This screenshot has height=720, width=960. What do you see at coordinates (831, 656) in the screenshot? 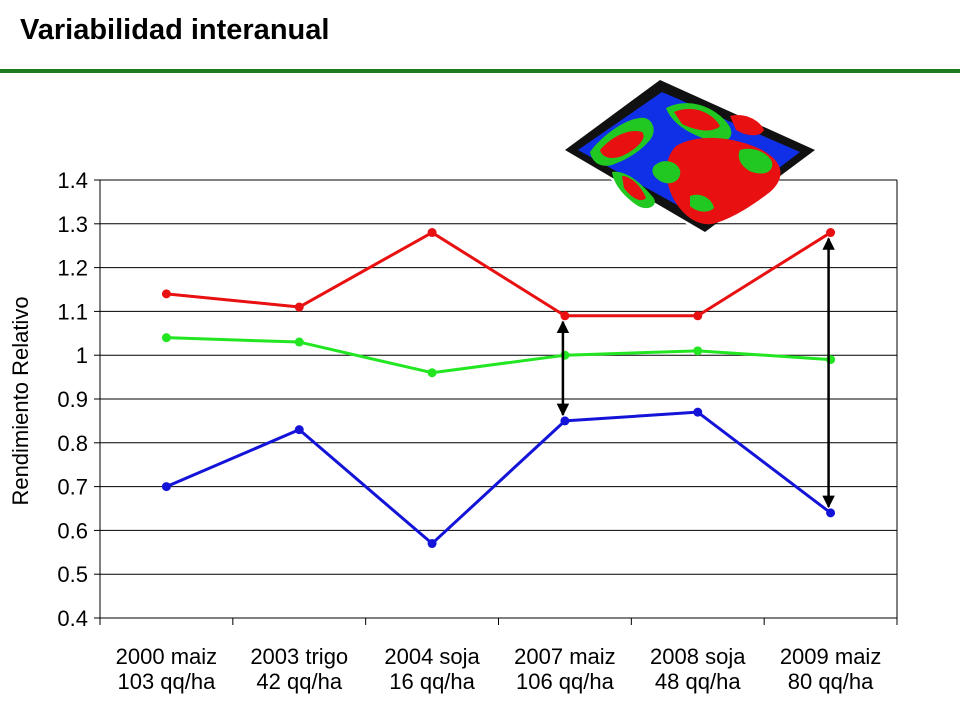
I see `x-category-label-line: 2009 maiz` at bounding box center [831, 656].